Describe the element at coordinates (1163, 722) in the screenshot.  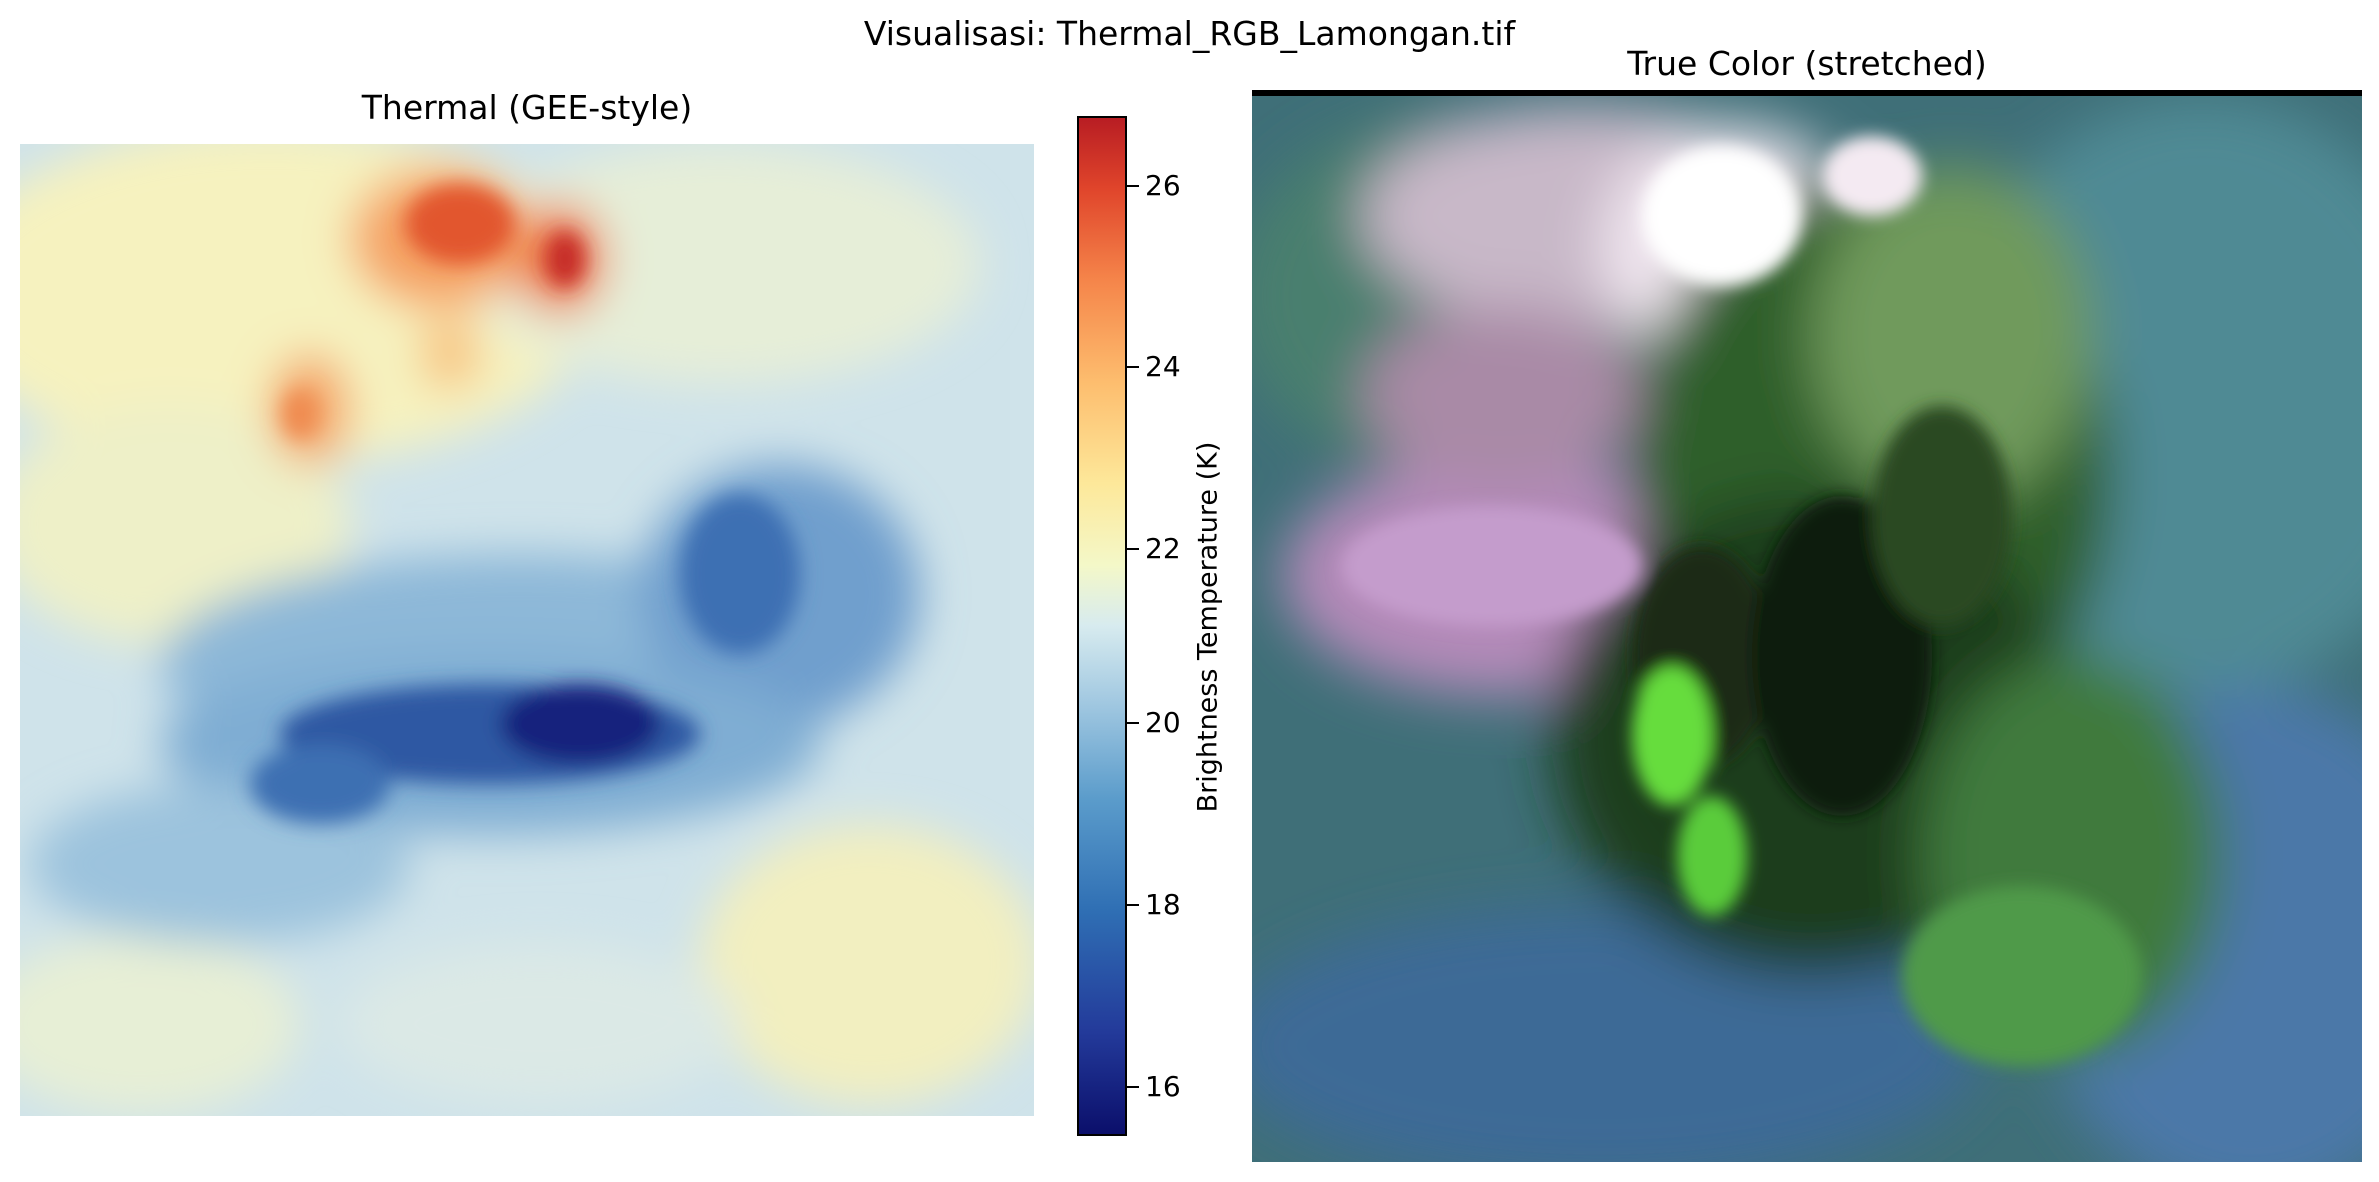
I see `colorbar-tick-label: 20` at that location.